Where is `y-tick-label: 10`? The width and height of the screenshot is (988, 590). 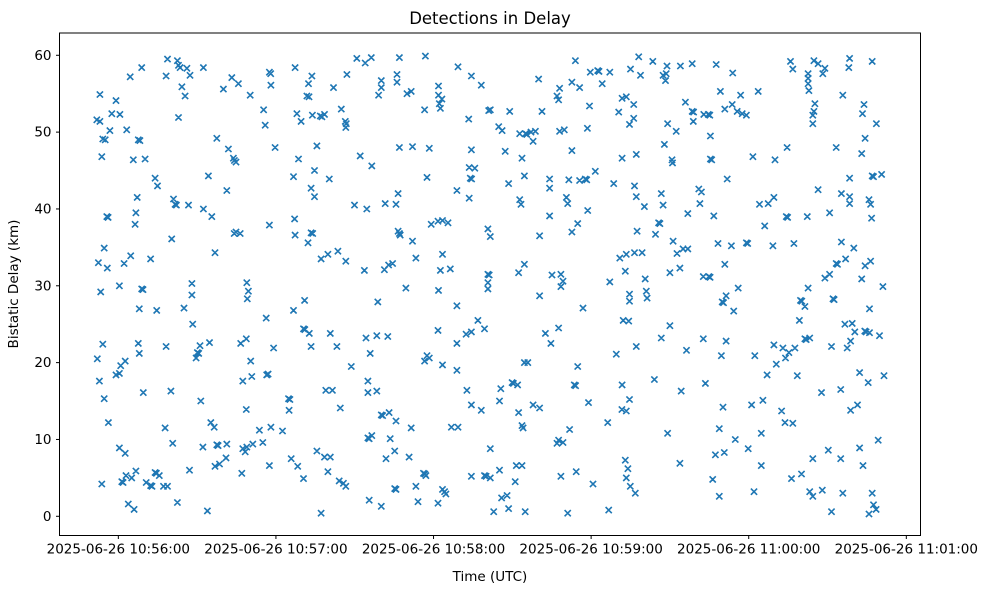 y-tick-label: 10 is located at coordinates (42, 440).